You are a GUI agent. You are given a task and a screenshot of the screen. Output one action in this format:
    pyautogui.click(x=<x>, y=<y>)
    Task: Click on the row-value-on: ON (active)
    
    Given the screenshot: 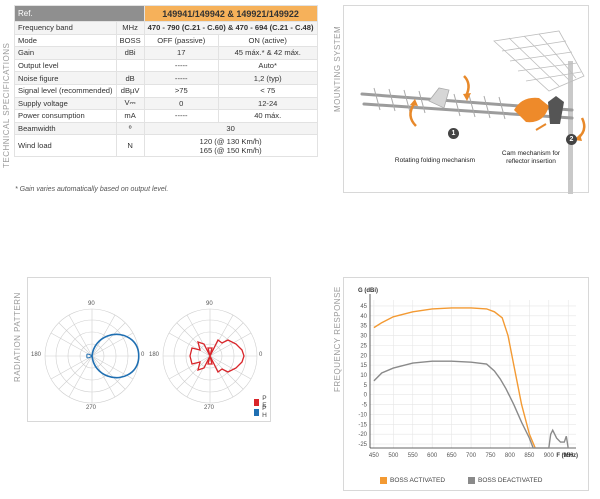 What is the action you would take?
    pyautogui.click(x=267, y=40)
    